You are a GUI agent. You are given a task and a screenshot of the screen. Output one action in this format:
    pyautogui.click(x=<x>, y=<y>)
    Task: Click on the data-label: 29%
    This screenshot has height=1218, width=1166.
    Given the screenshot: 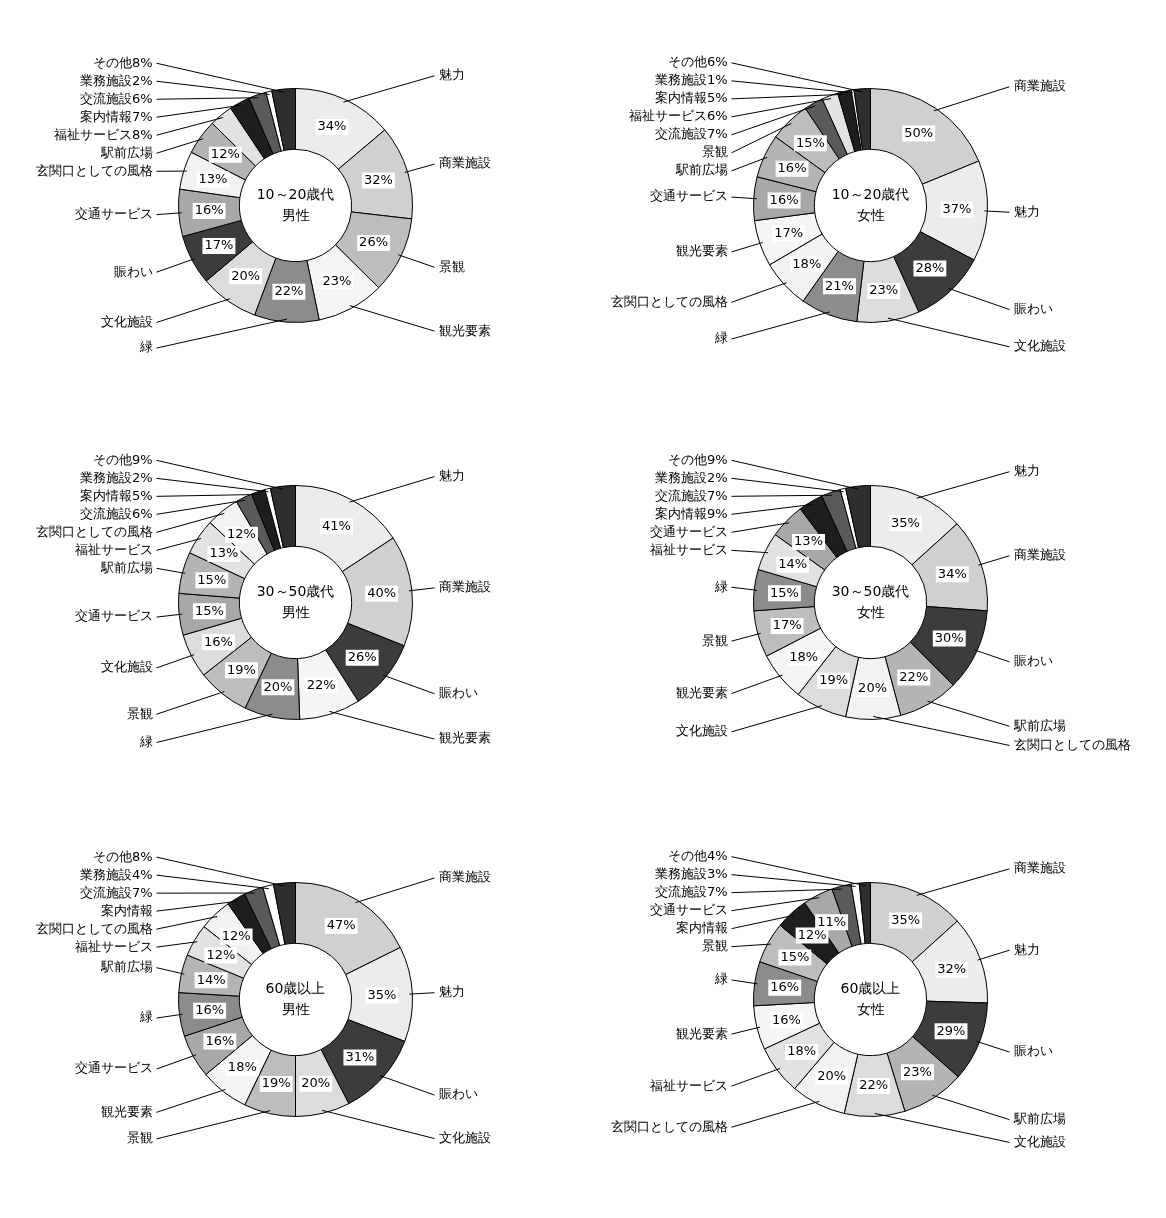 What is the action you would take?
    pyautogui.click(x=951, y=1030)
    